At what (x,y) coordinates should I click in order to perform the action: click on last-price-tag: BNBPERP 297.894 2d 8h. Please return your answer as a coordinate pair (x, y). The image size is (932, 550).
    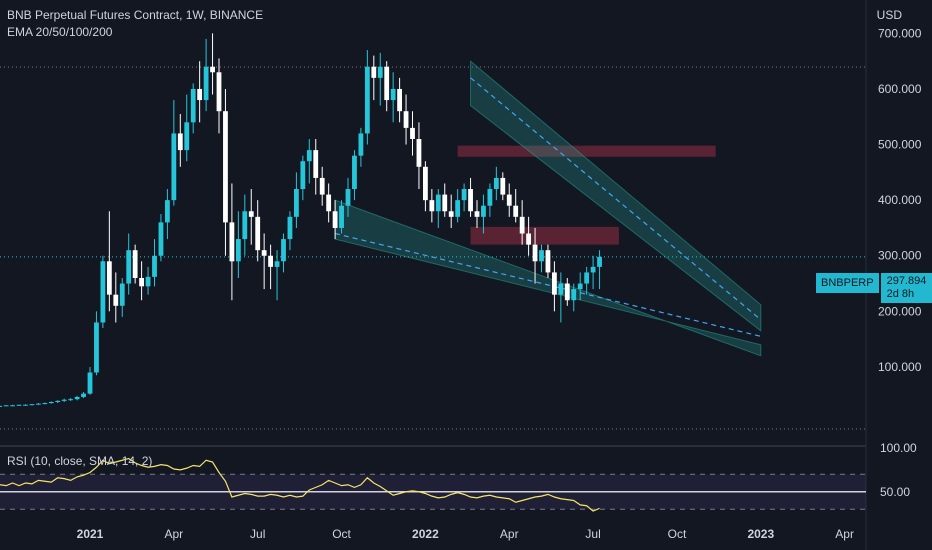
    Looking at the image, I should click on (874, 288).